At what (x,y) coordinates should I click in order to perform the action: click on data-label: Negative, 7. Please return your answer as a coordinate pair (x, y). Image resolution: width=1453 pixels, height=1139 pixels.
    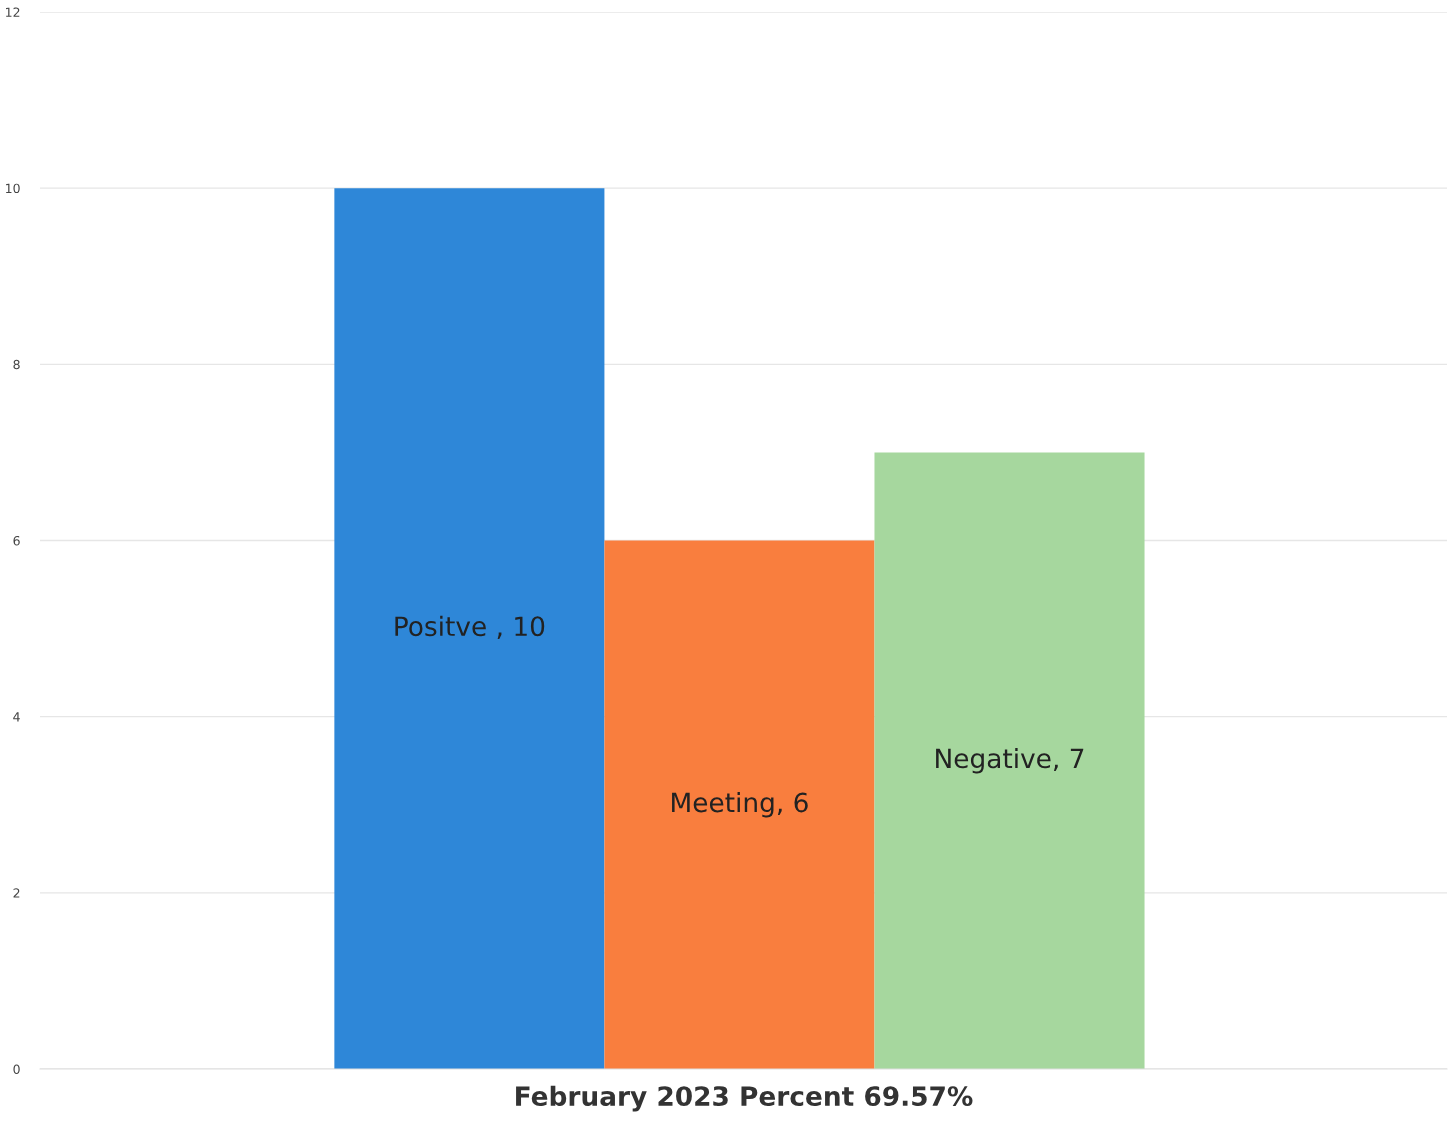
    Looking at the image, I should click on (1010, 760).